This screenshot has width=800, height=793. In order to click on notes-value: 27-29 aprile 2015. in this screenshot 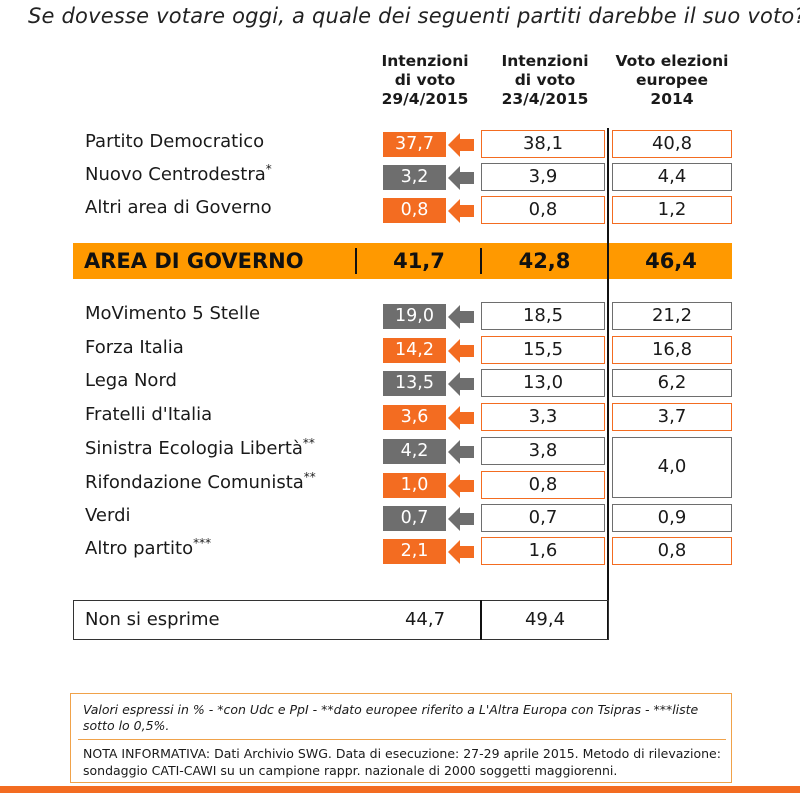, I will do `click(521, 753)`.